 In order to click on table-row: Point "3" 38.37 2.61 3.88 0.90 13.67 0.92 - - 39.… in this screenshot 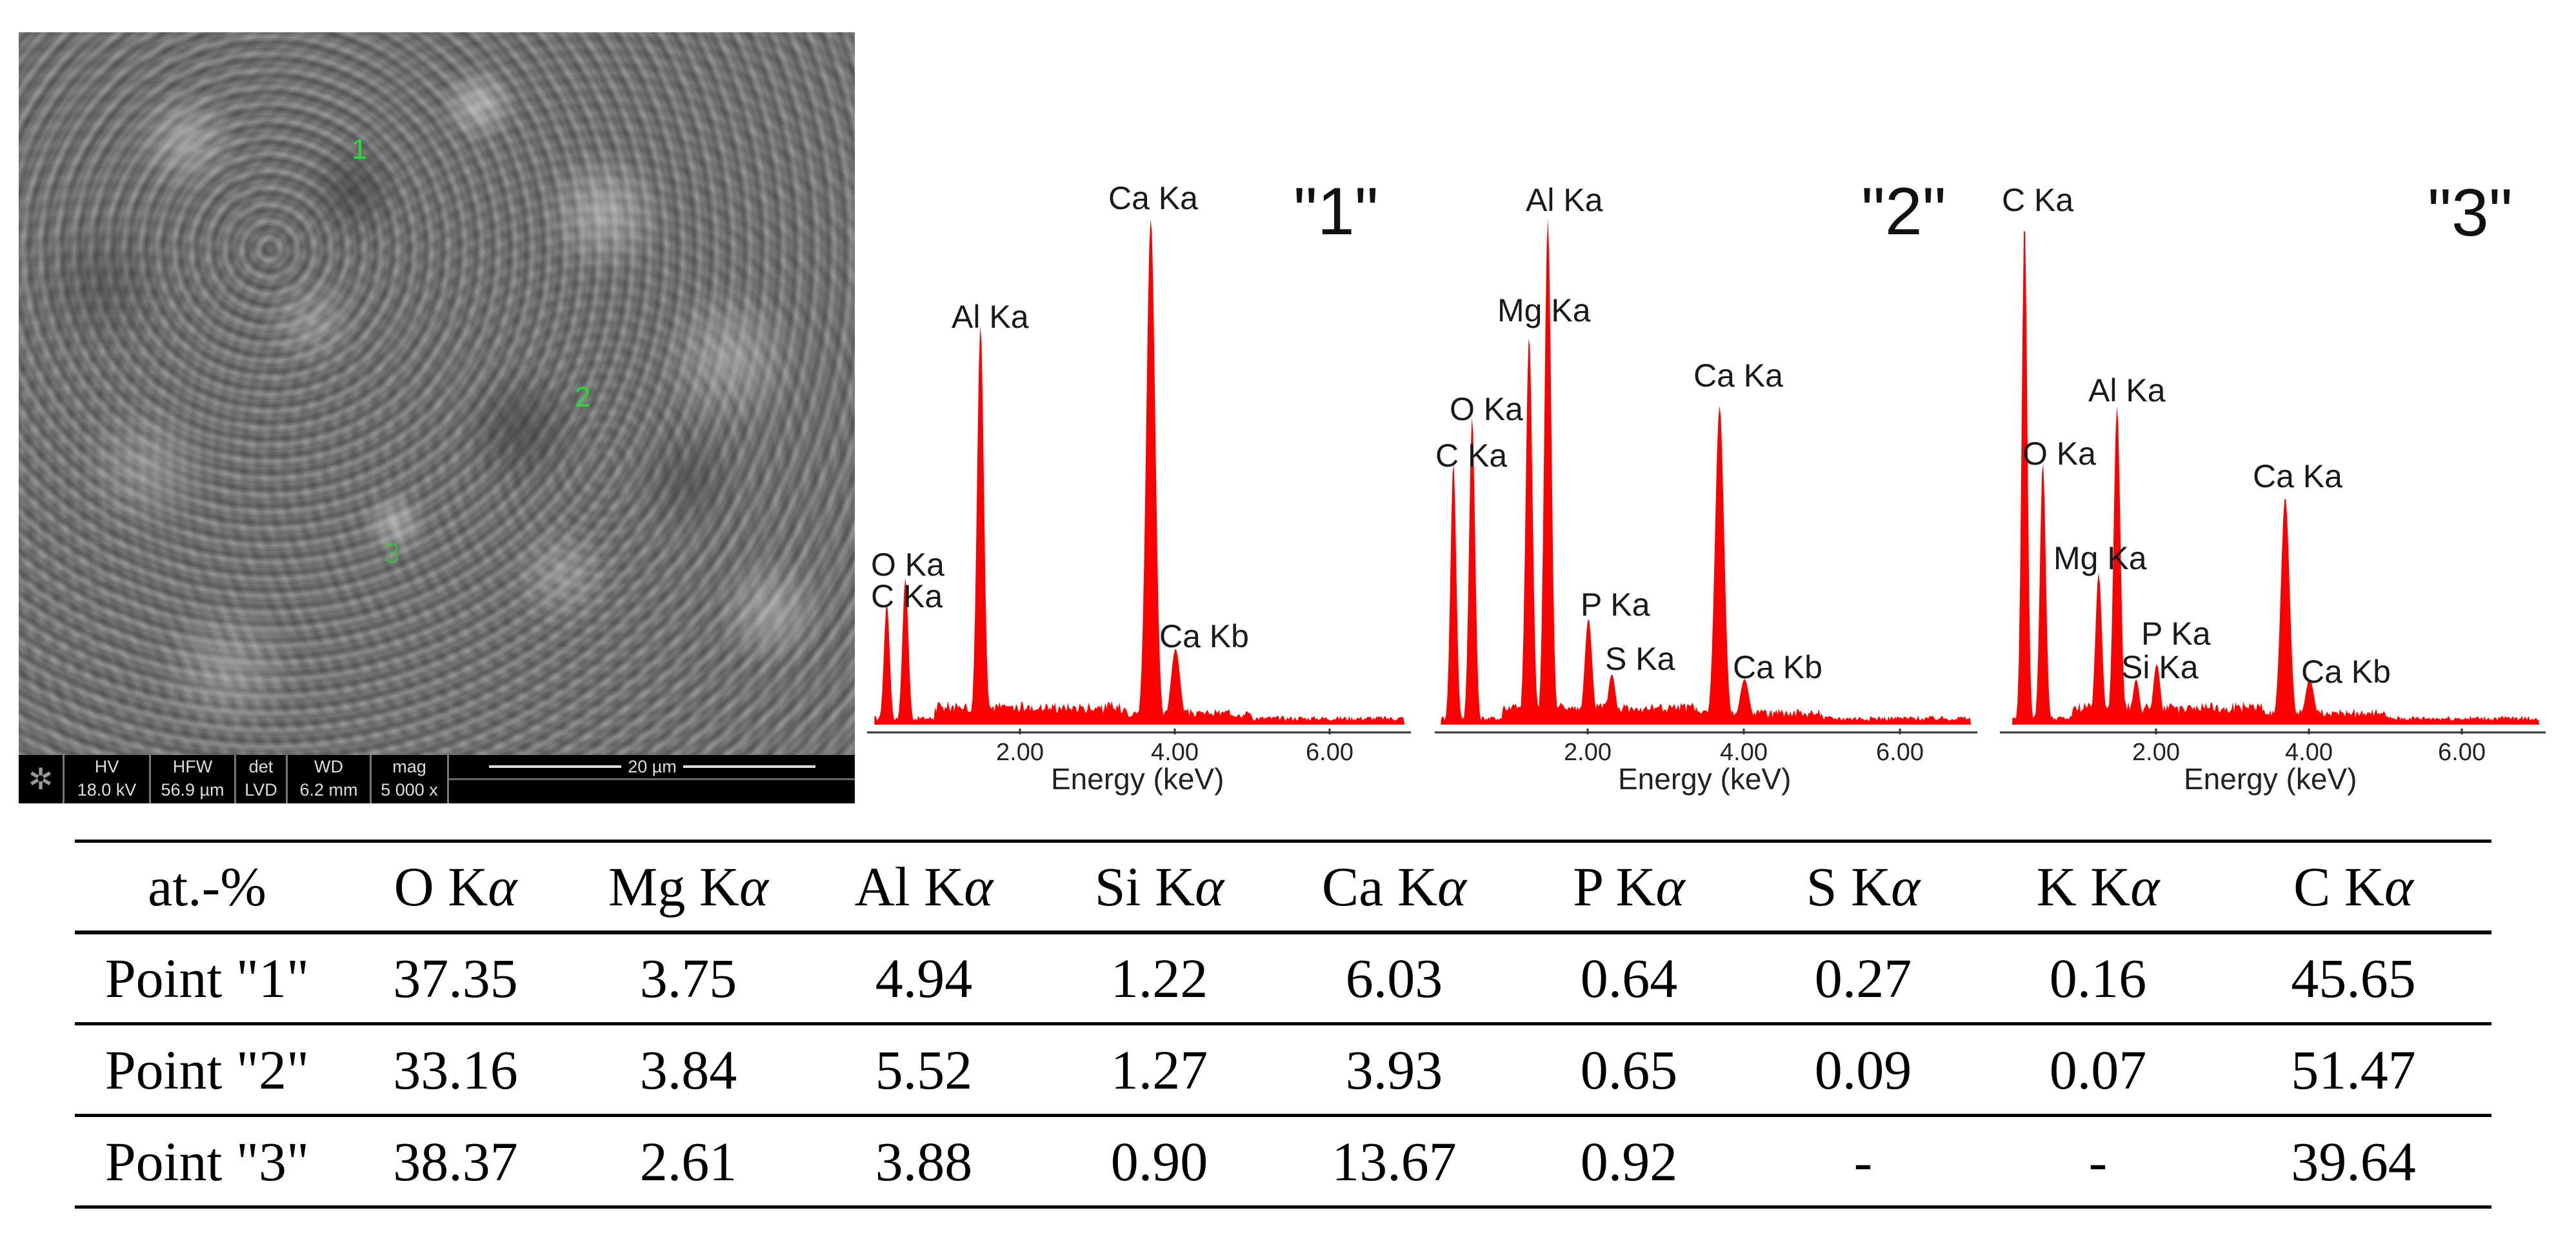, I will do `click(1283, 1161)`.